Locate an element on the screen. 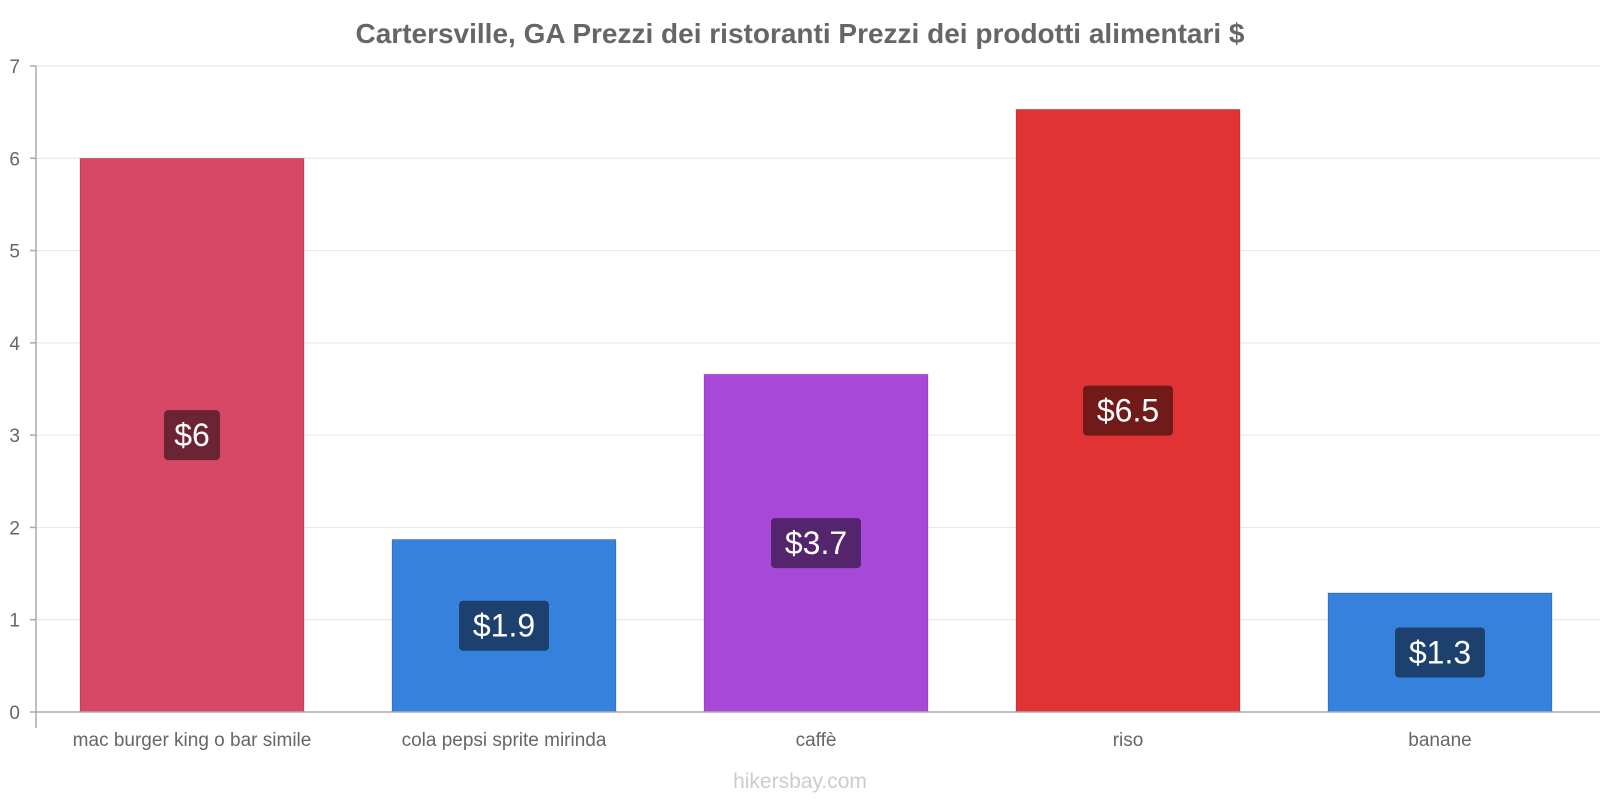  y-tick-label: 2 is located at coordinates (14, 528).